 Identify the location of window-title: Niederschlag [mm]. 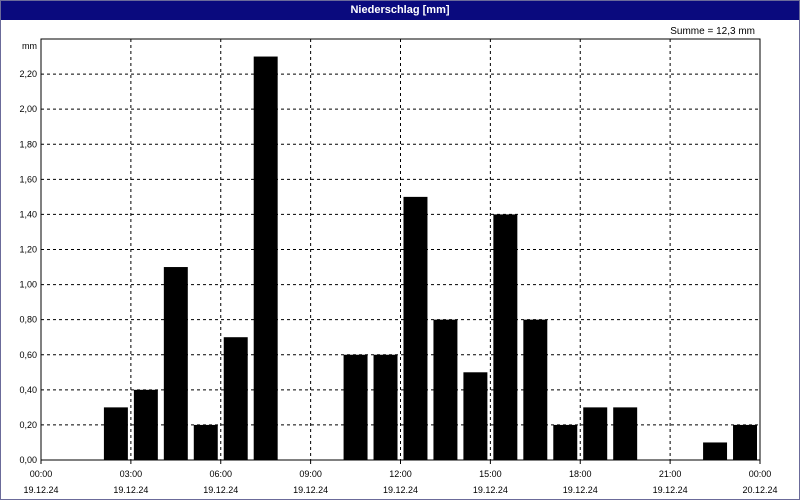
(400, 10).